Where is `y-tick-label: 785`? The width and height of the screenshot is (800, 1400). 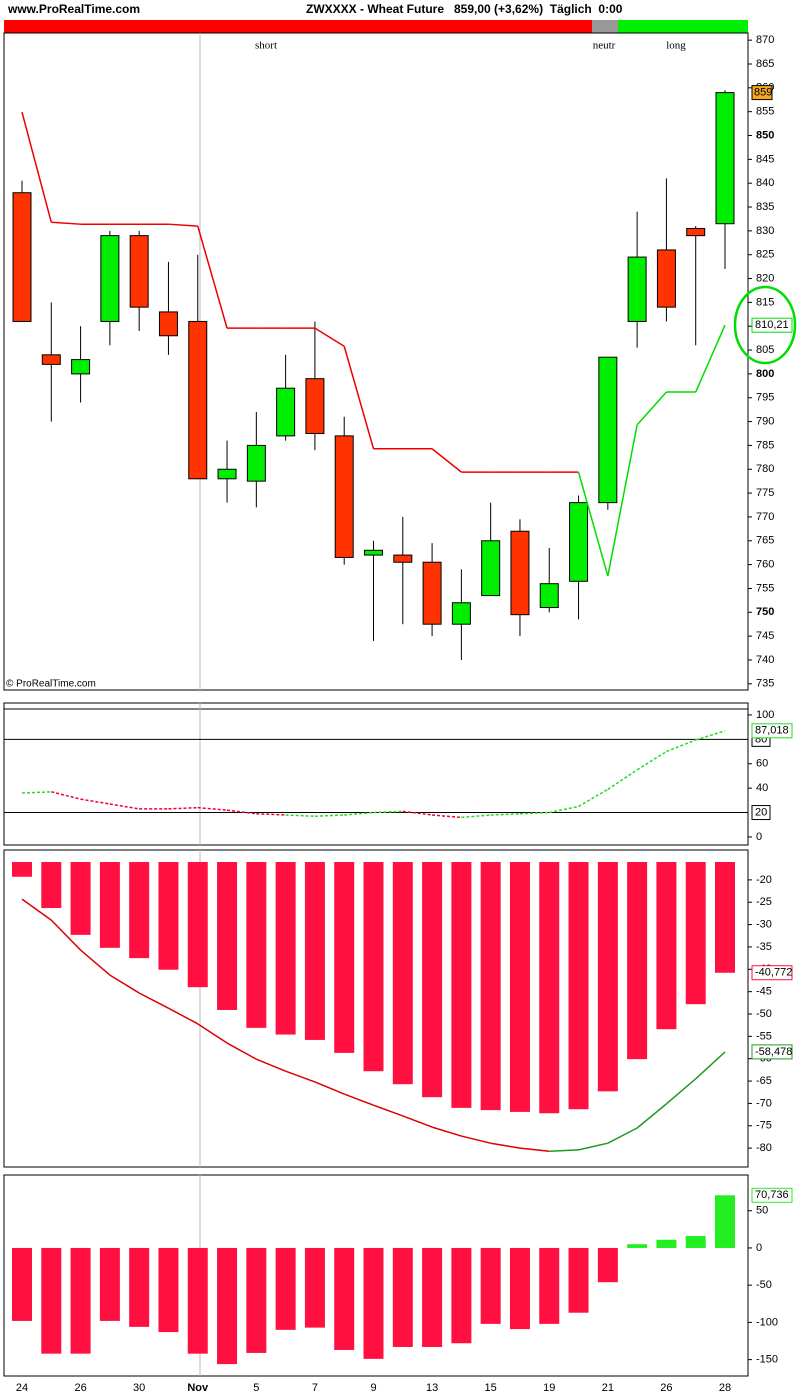 y-tick-label: 785 is located at coordinates (765, 445).